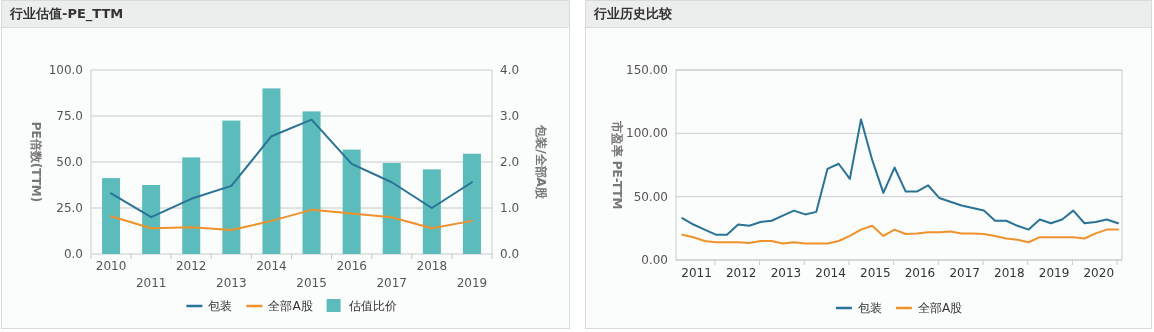 Image resolution: width=1154 pixels, height=332 pixels. What do you see at coordinates (69, 208) in the screenshot?
I see `y-tick-label: 25.0` at bounding box center [69, 208].